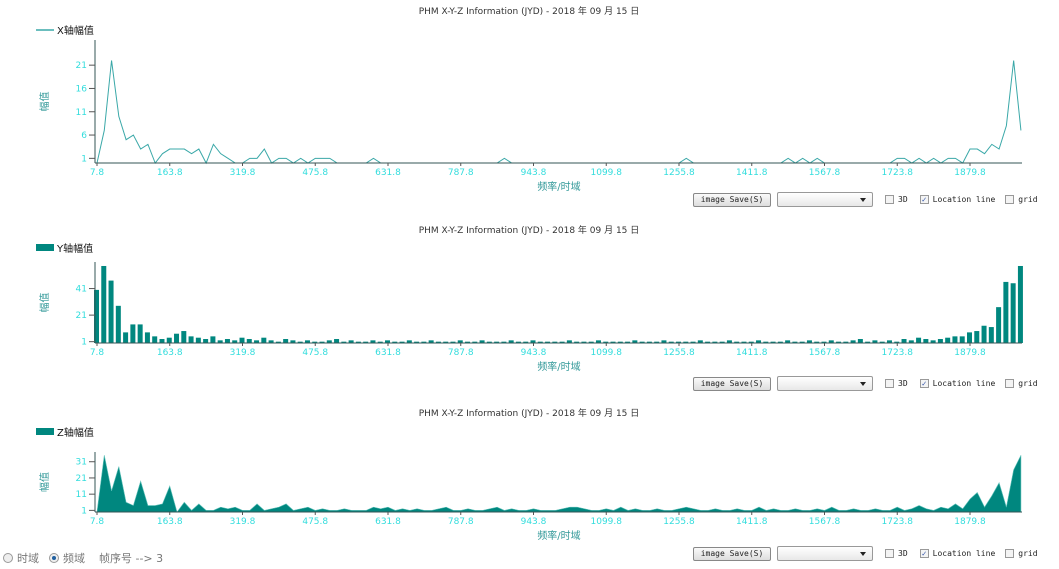 The image size is (1059, 569). What do you see at coordinates (898, 173) in the screenshot?
I see `x-tick-label: 1723.8` at bounding box center [898, 173].